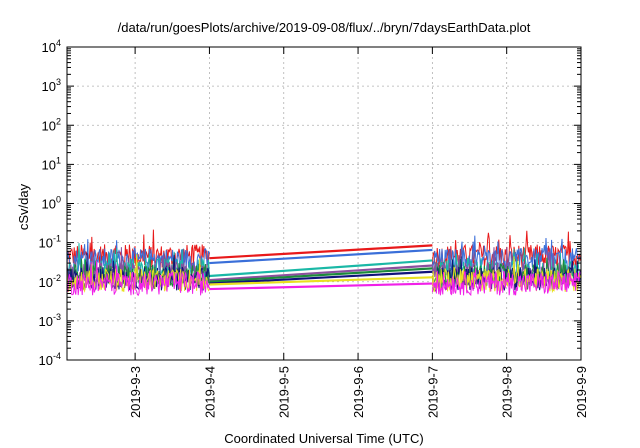  I want to click on x-tick-label: 2019-9-3, so click(135, 392).